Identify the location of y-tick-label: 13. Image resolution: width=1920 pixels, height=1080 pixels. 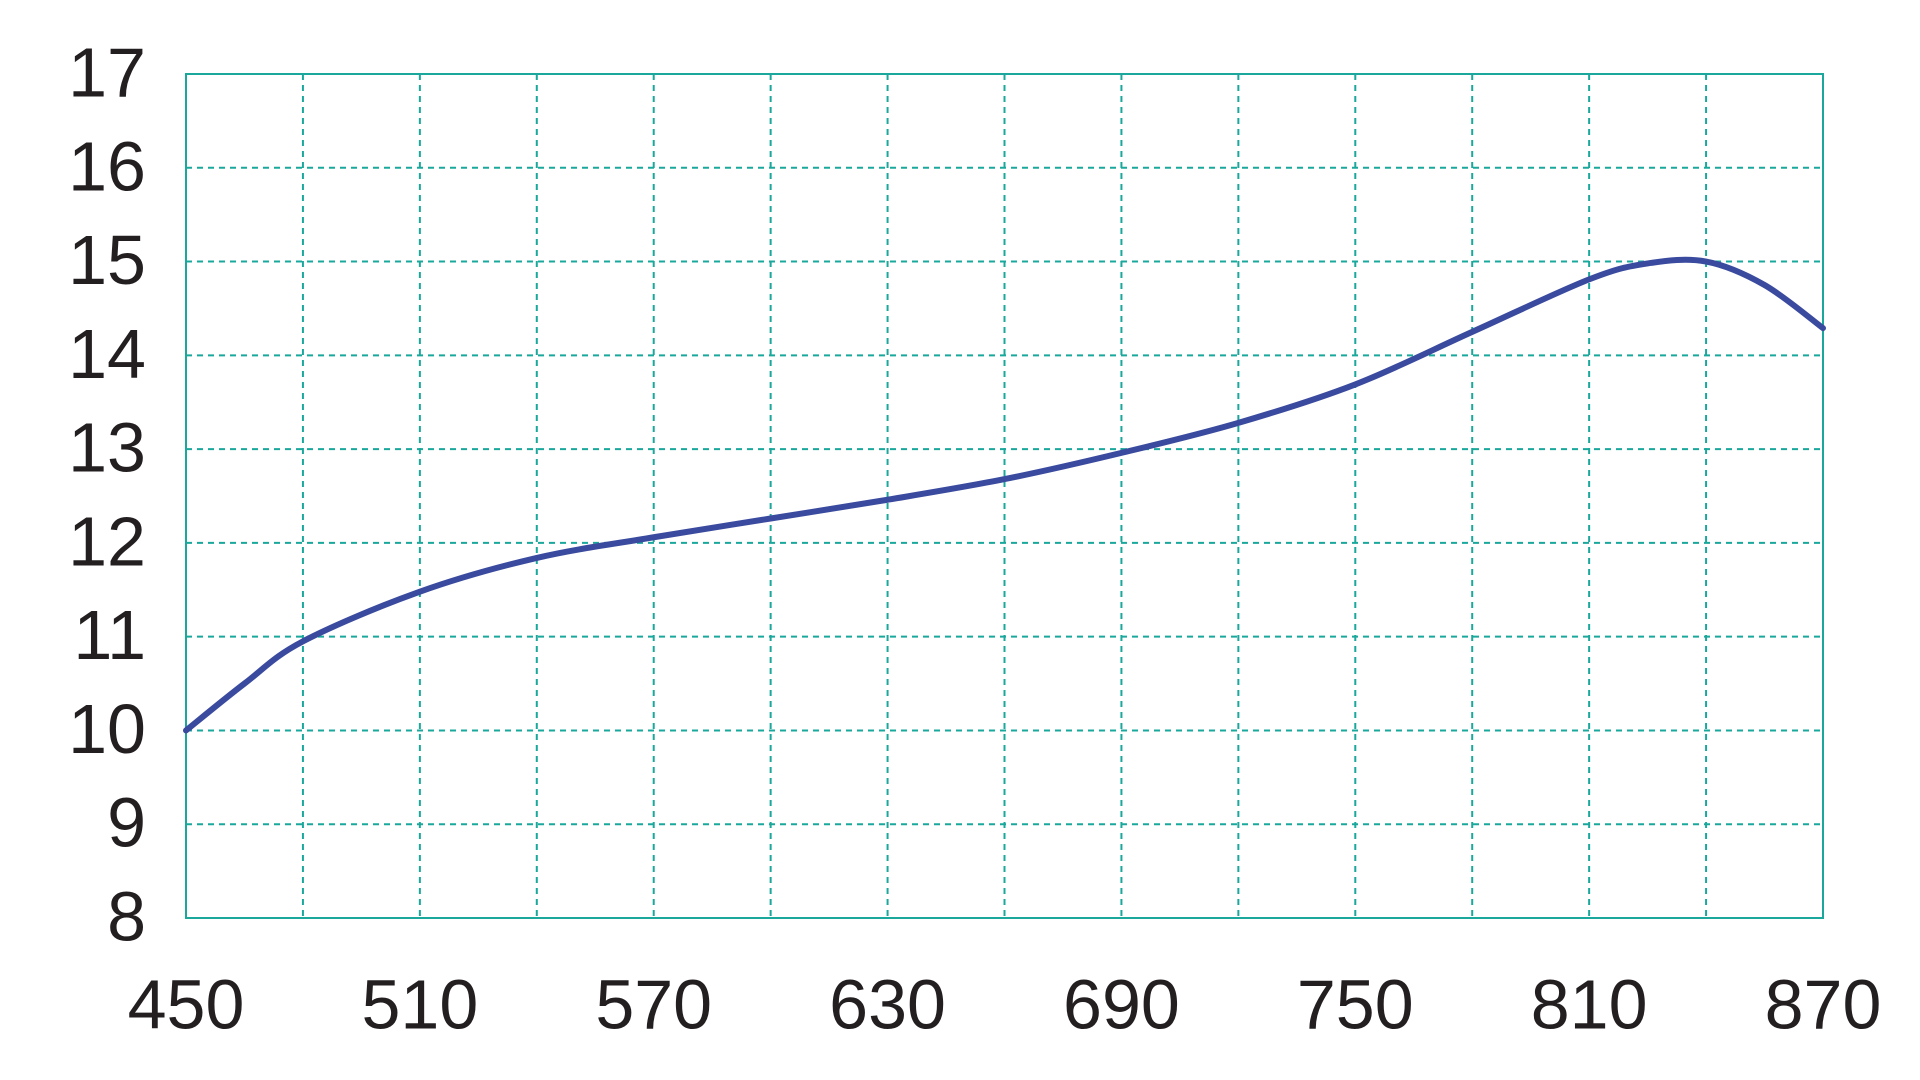
(107, 448).